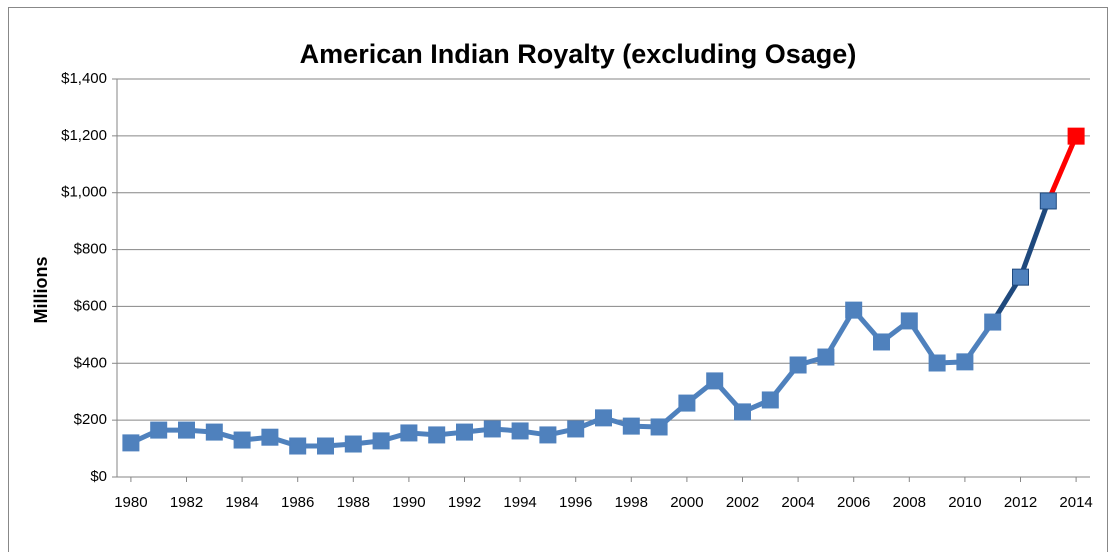 This screenshot has width=1116, height=552. I want to click on x-tick-label: 1980, so click(130, 502).